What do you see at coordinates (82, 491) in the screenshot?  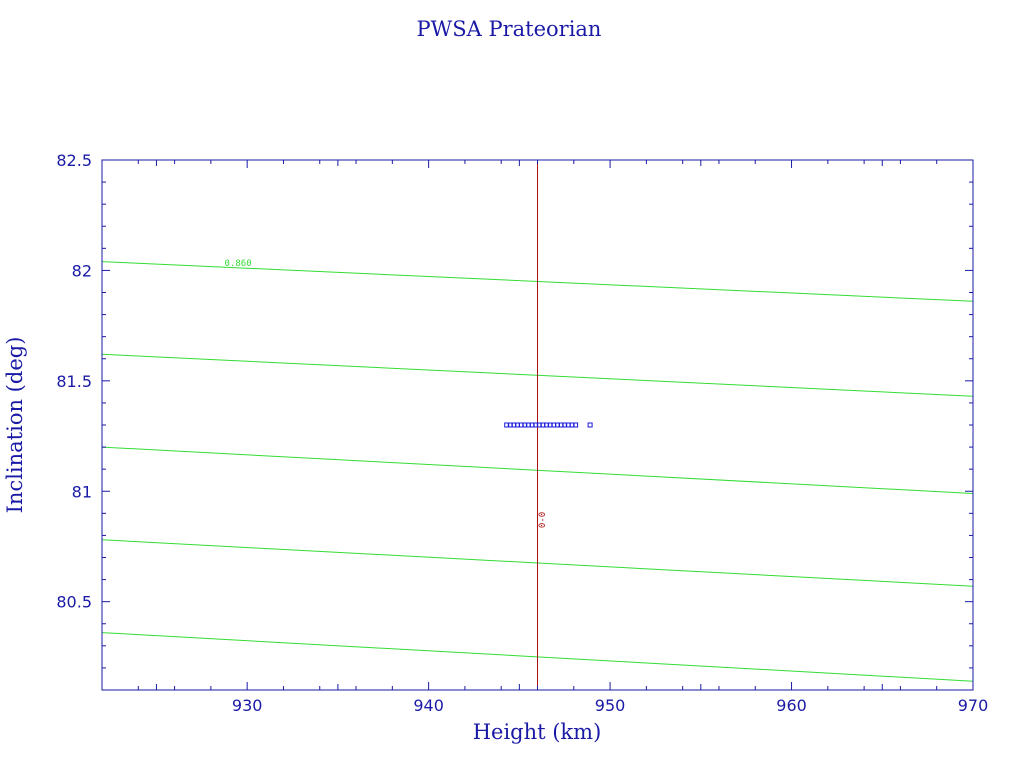 I see `y-tick-label: 81` at bounding box center [82, 491].